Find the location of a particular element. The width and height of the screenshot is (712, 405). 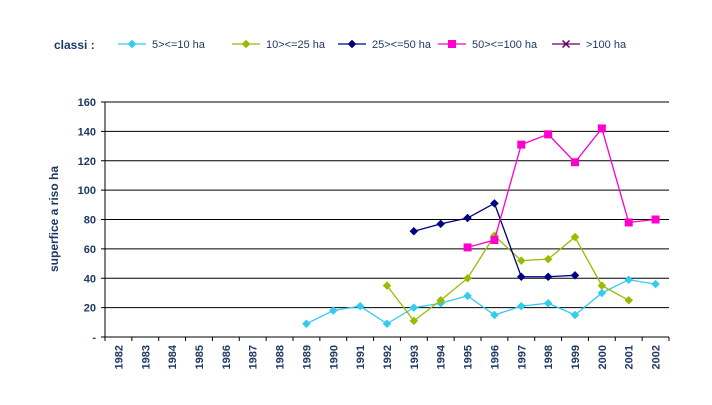

x-tick-label: 1985 is located at coordinates (200, 357).